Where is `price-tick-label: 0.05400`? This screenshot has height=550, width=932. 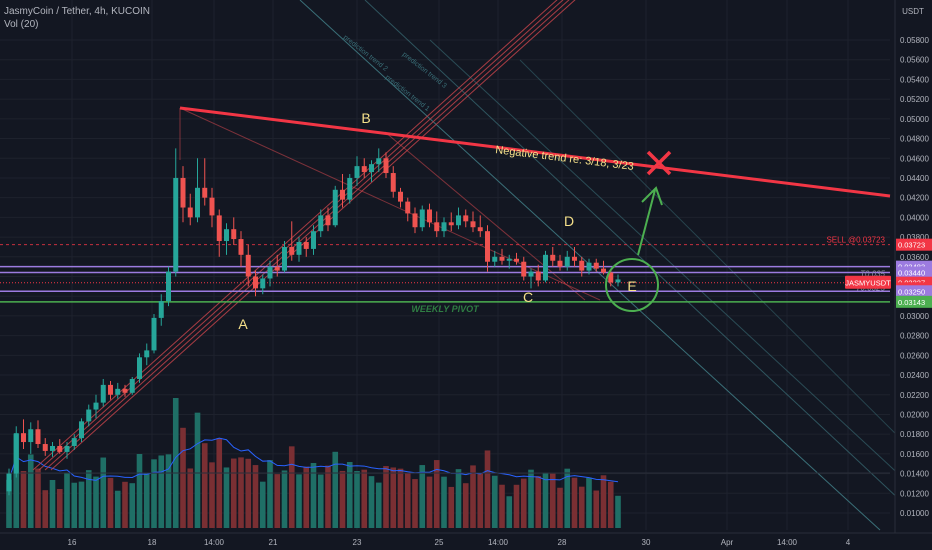
price-tick-label: 0.05400 is located at coordinates (914, 79).